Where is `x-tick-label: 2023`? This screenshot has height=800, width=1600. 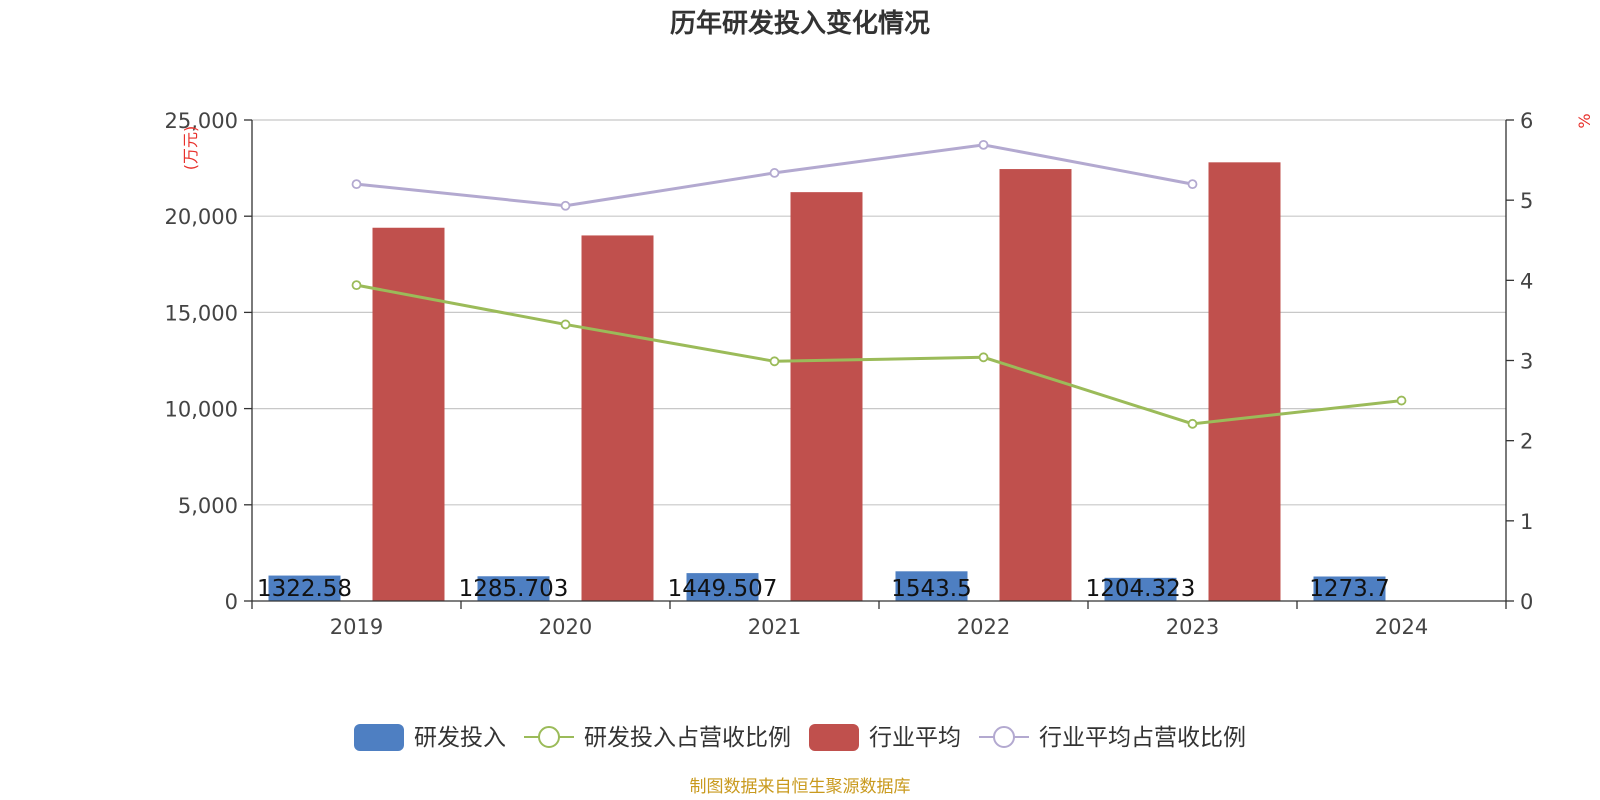
x-tick-label: 2023 is located at coordinates (1192, 627).